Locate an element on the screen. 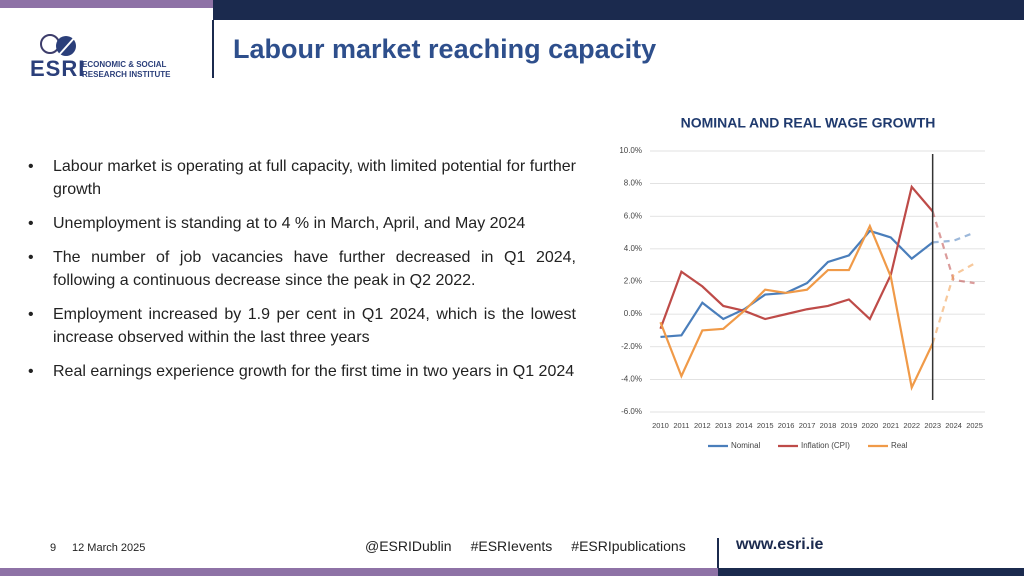 The image size is (1024, 576). logo-icon is located at coordinates (58, 45).